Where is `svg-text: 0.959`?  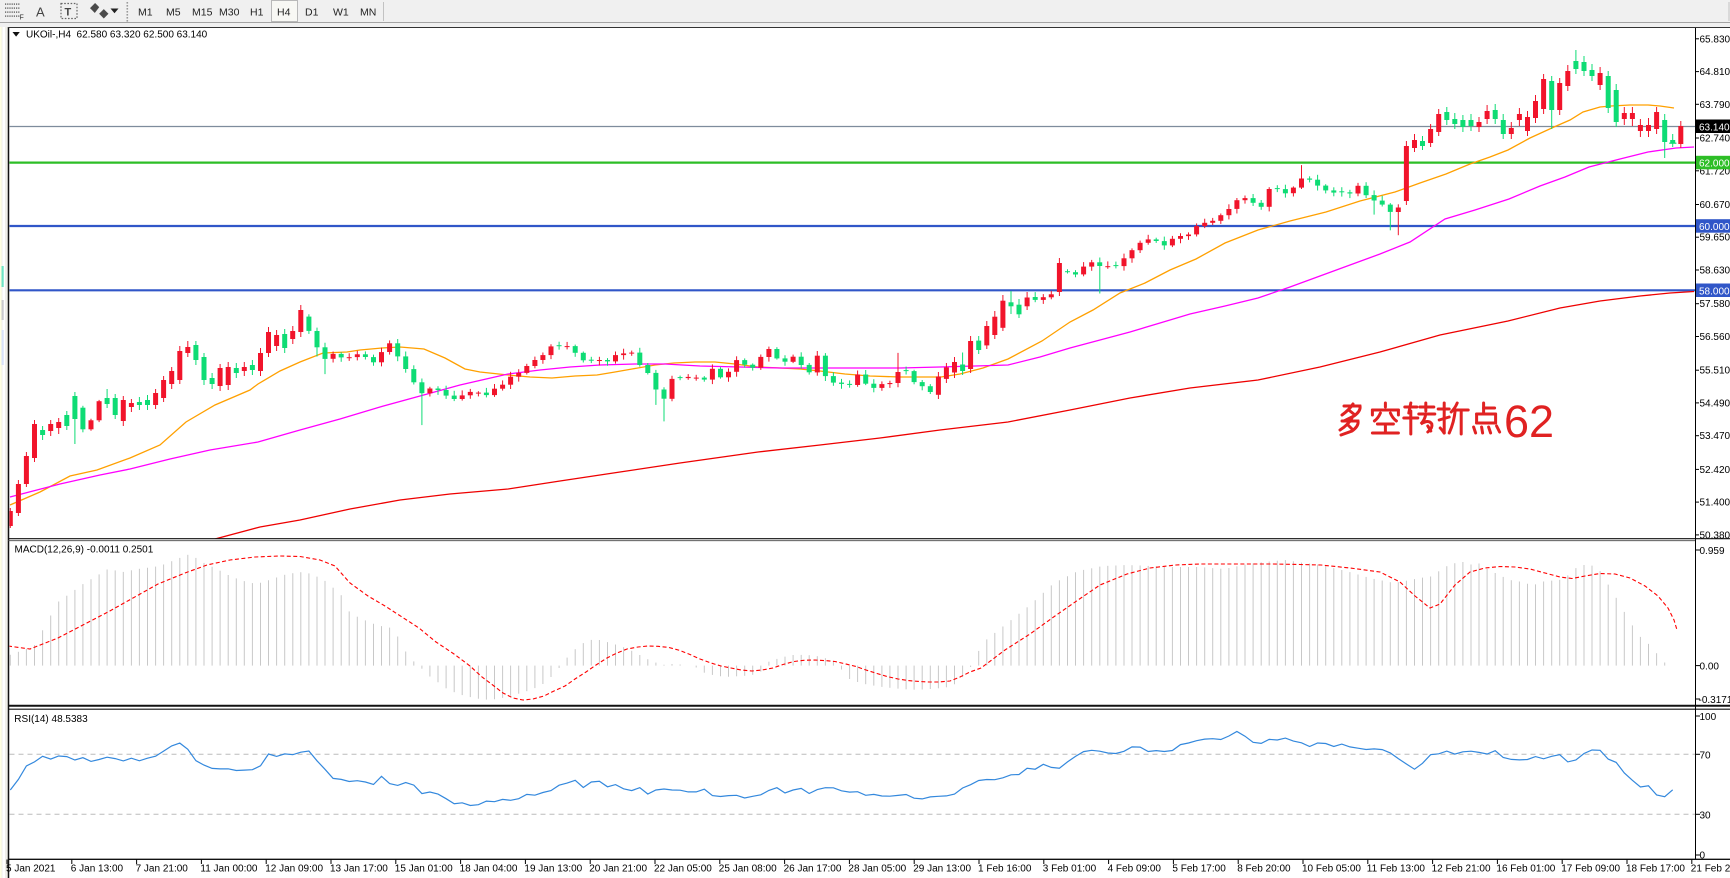 svg-text: 0.959 is located at coordinates (1712, 551).